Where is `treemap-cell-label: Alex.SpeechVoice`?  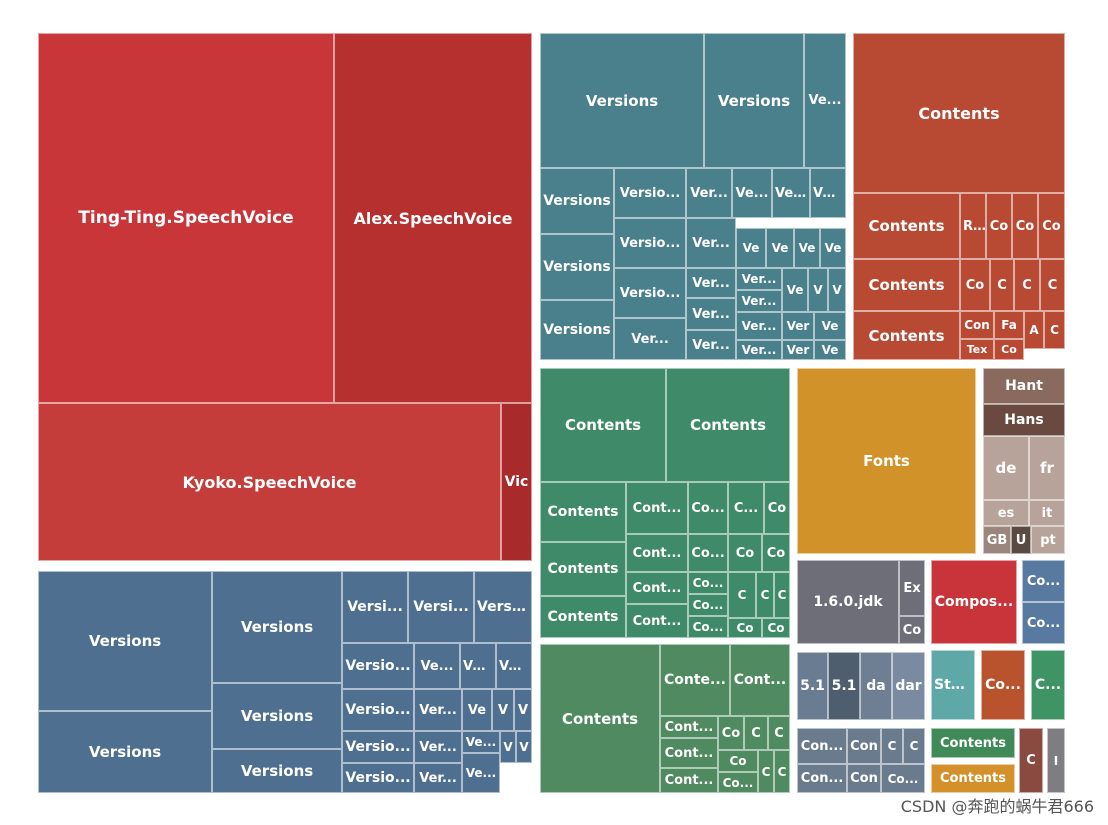 treemap-cell-label: Alex.SpeechVoice is located at coordinates (433, 218).